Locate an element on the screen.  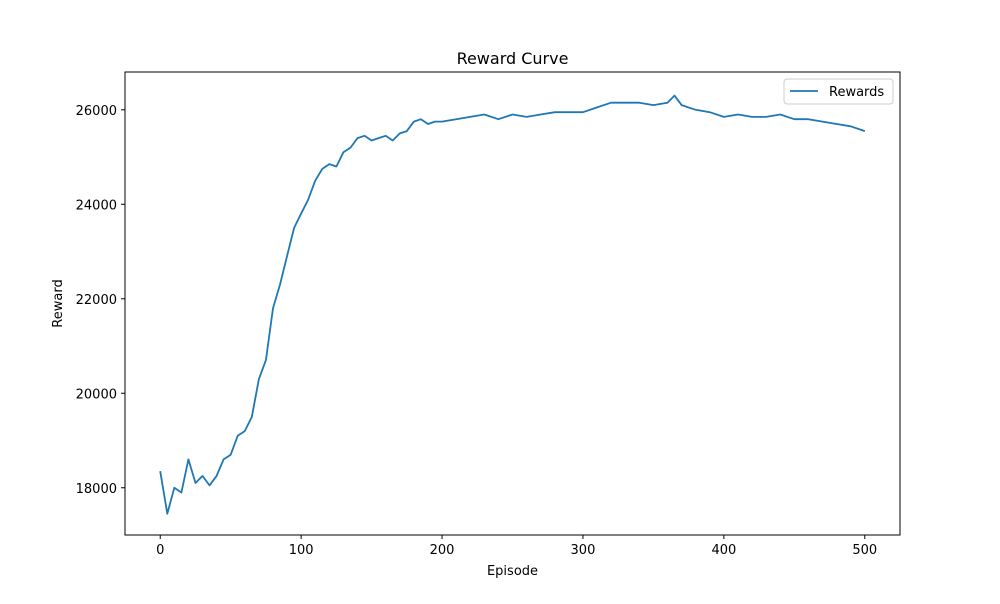
y-tick-label: 18000 is located at coordinates (96, 489).